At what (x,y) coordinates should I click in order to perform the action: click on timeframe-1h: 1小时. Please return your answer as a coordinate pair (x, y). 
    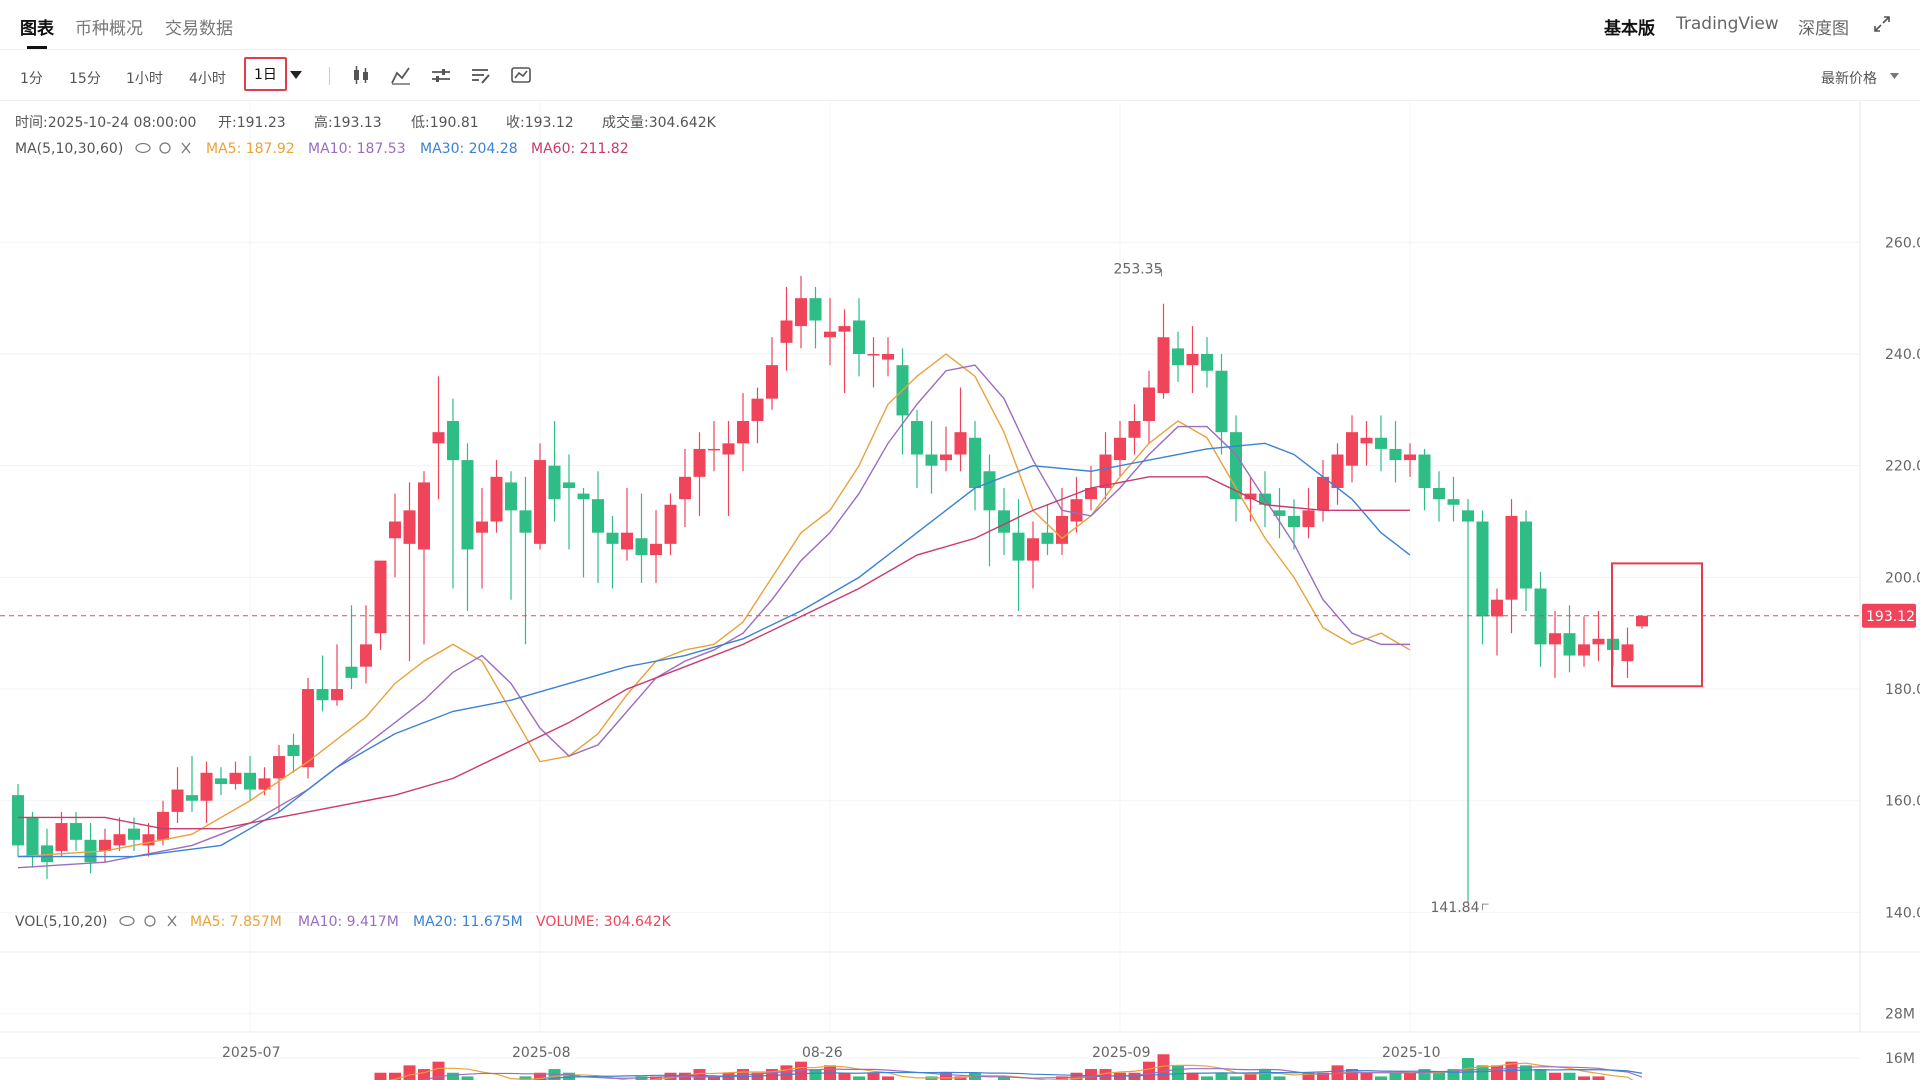
    Looking at the image, I should click on (144, 79).